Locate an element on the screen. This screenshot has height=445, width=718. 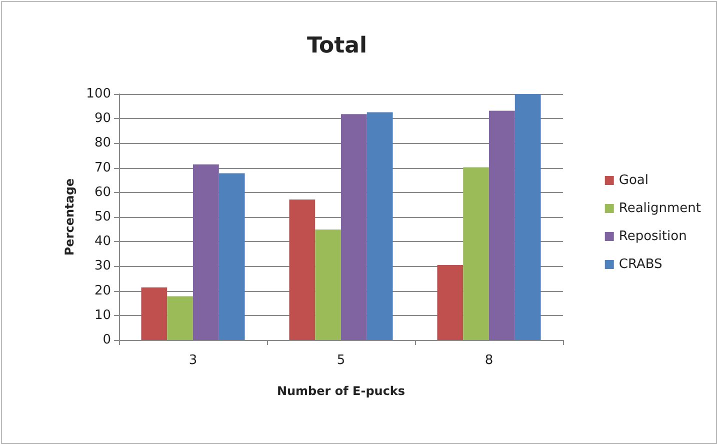
chart-title: Total is located at coordinates (337, 46).